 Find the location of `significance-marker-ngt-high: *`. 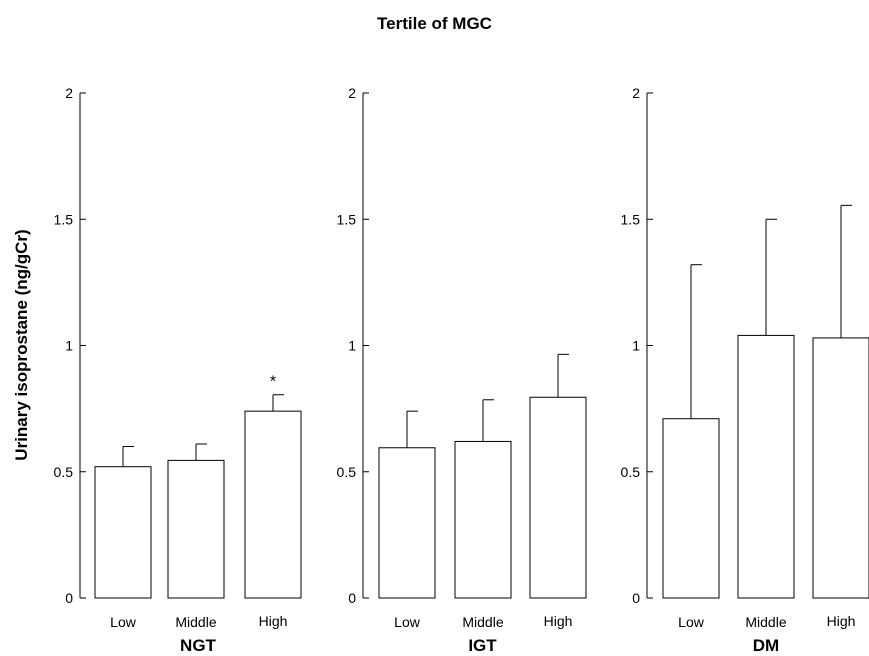

significance-marker-ngt-high: * is located at coordinates (273, 382).